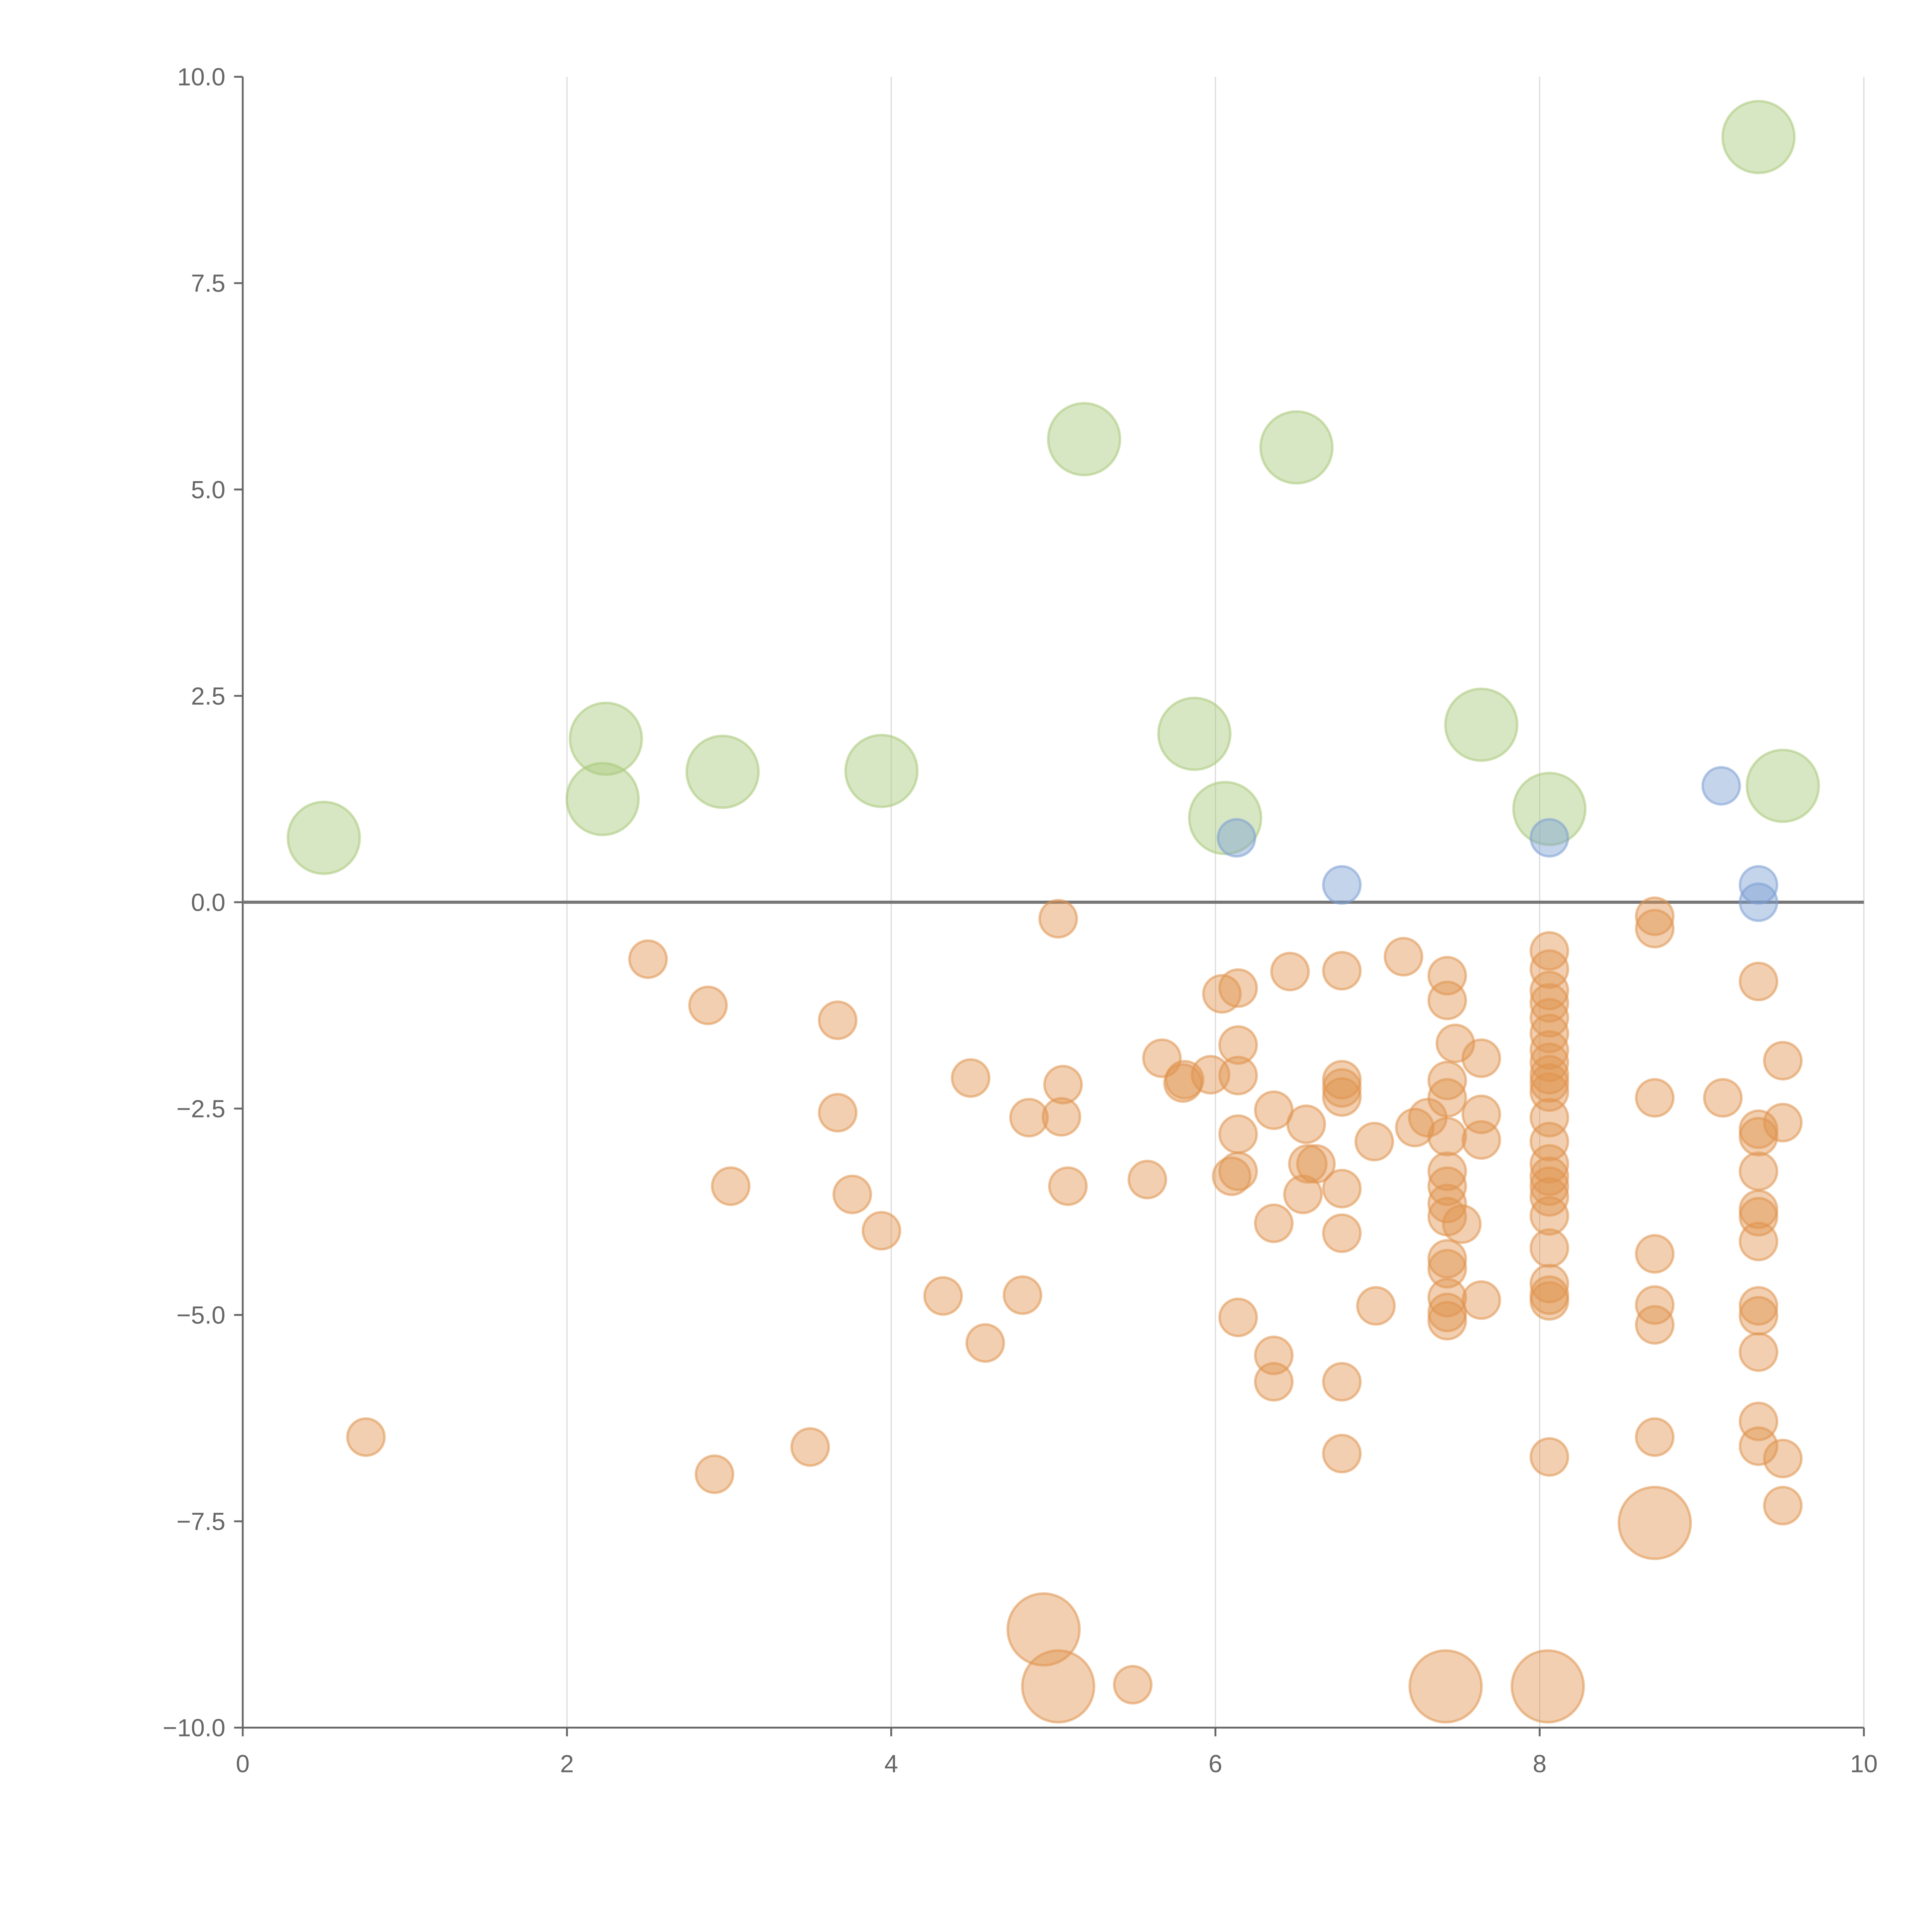  I want to click on x-tick-label: 2, so click(567, 1764).